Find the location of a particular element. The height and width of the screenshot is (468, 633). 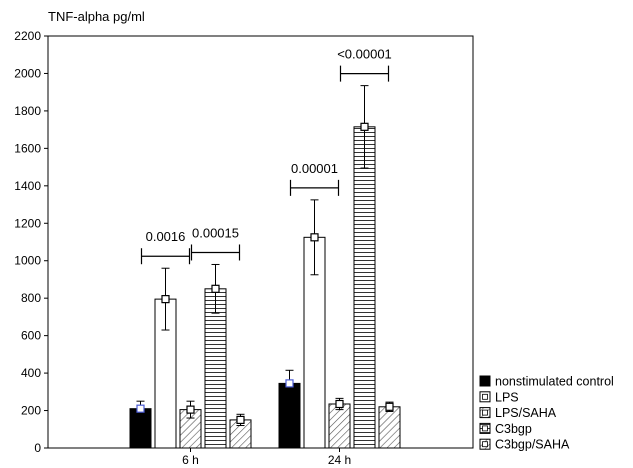

y-axis-label: TNF-alpha pg/ml is located at coordinates (96, 16).